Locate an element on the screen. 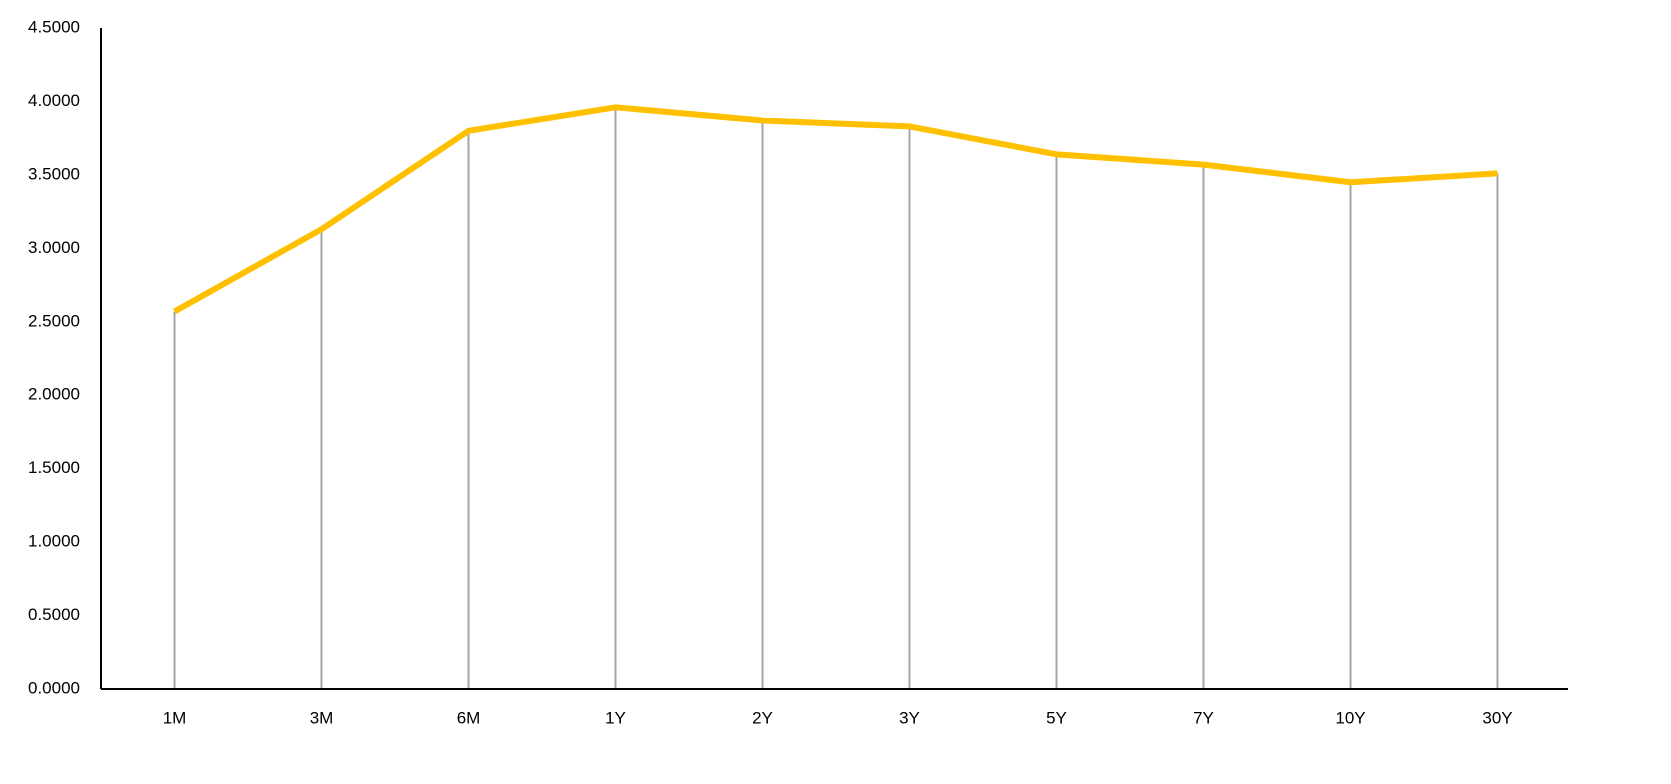 This screenshot has height=784, width=1671. y-tick-label: 1.0000 is located at coordinates (54, 541).